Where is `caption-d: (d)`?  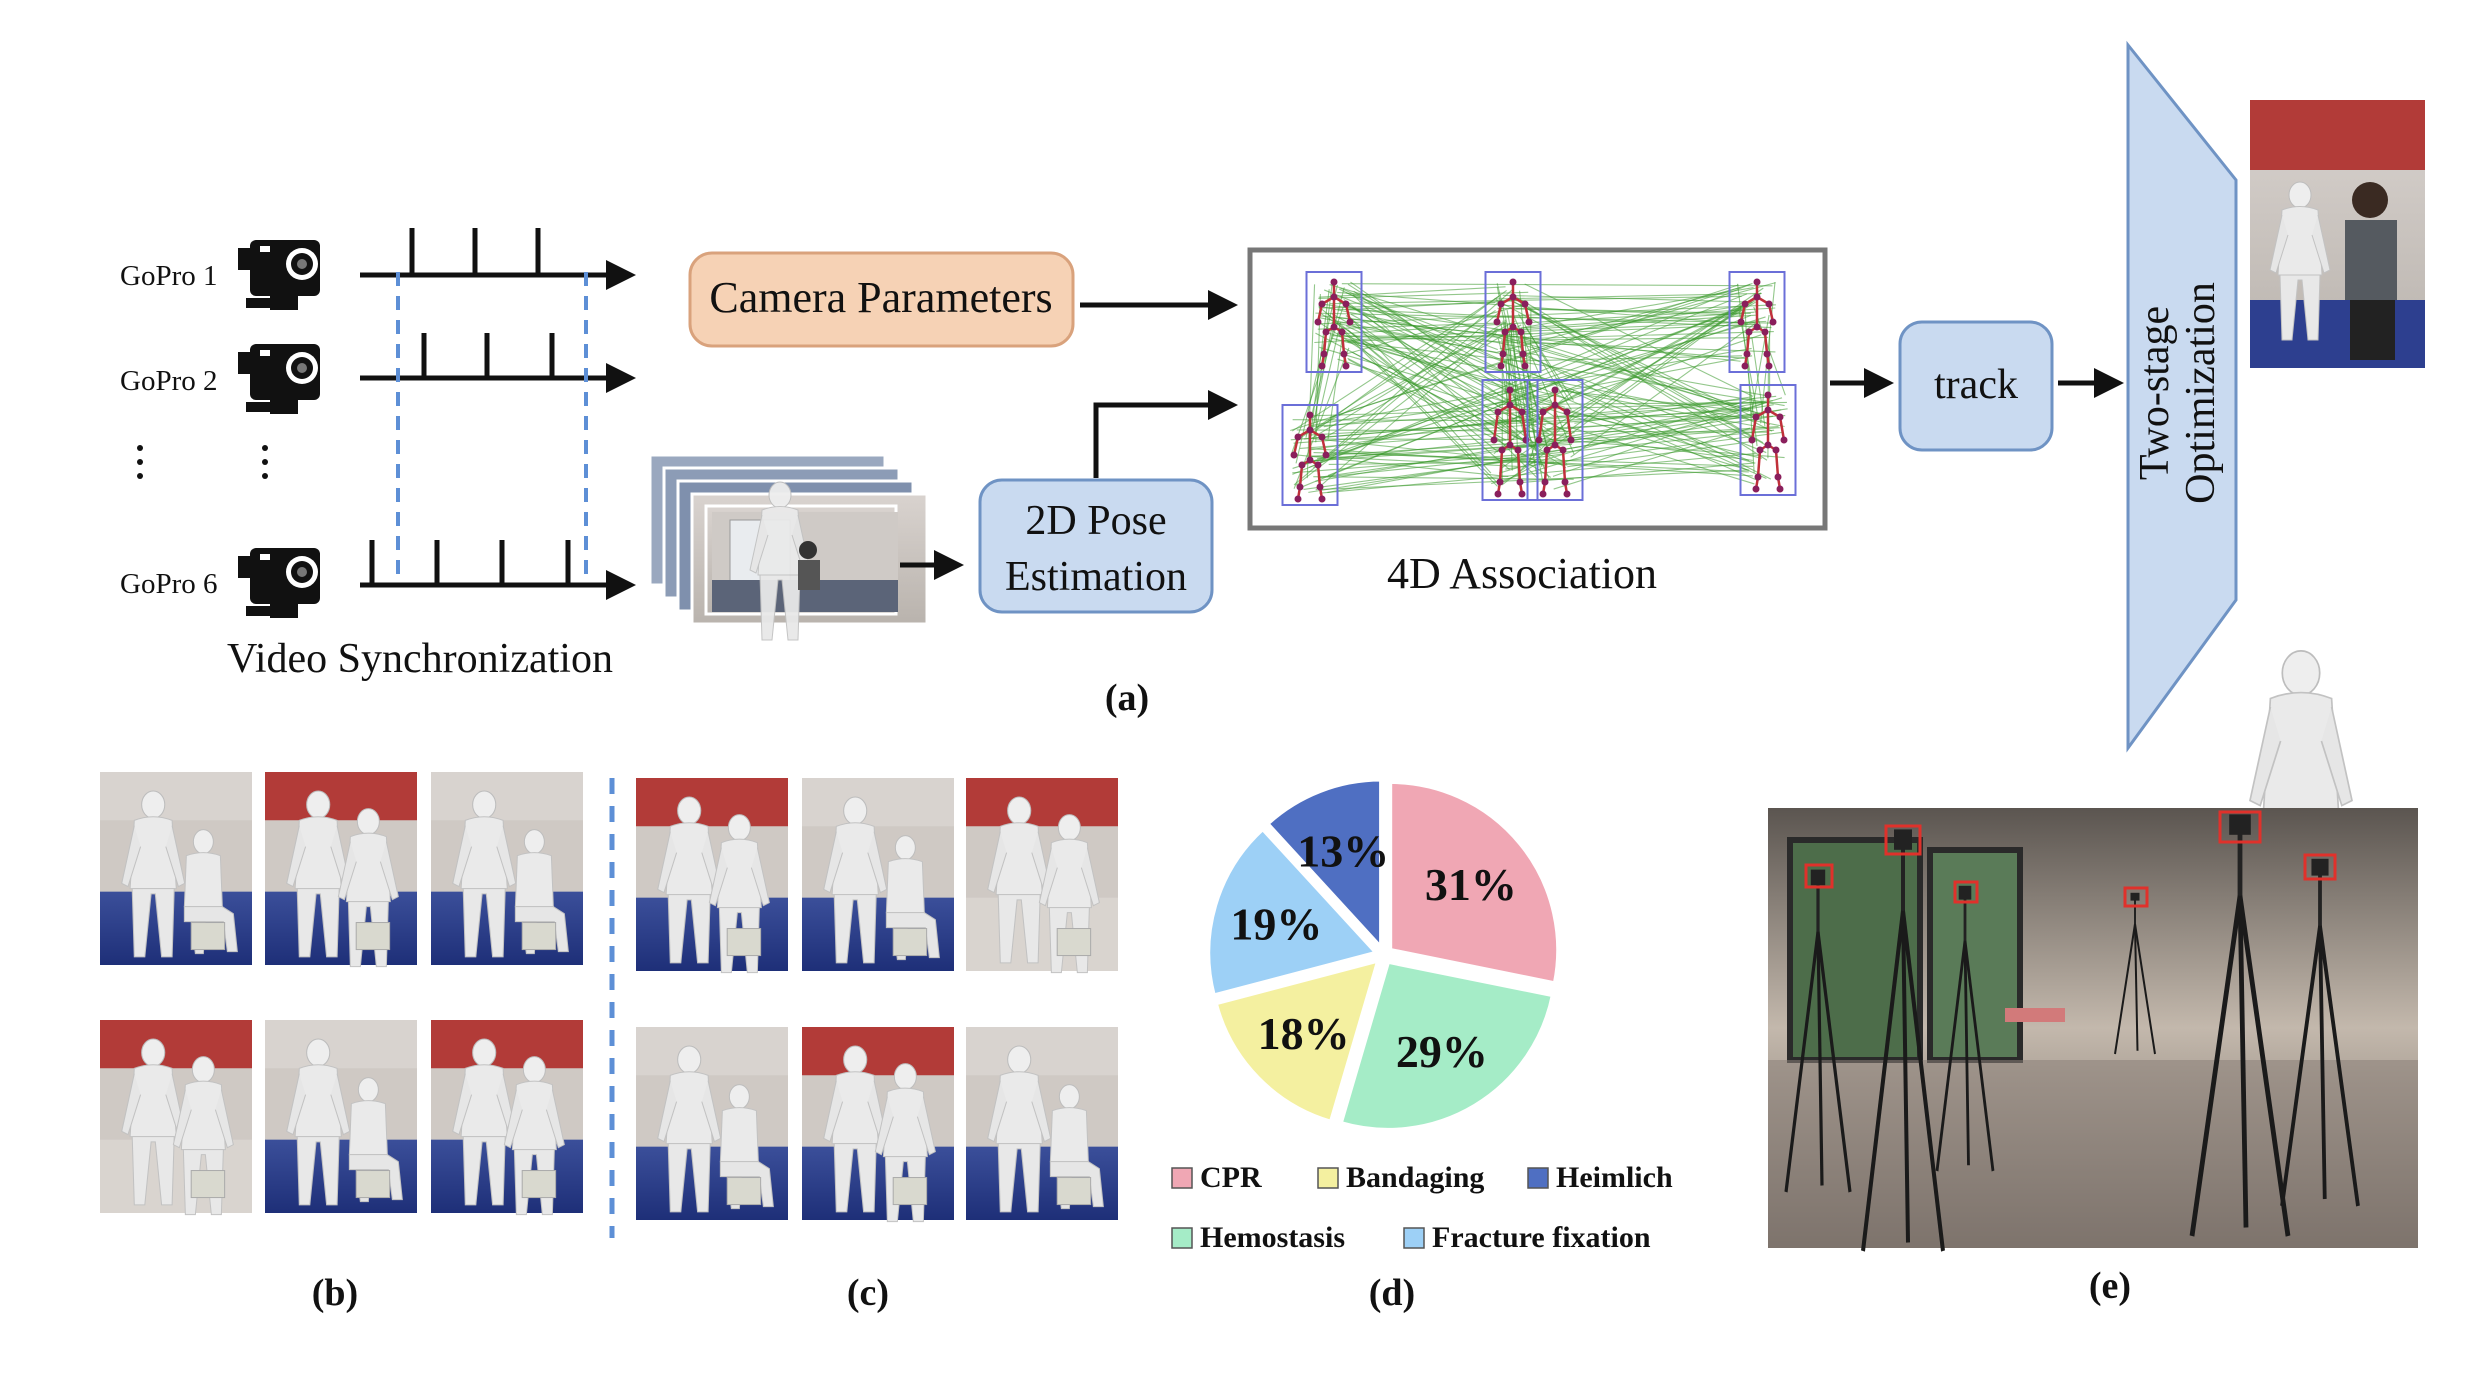 caption-d: (d) is located at coordinates (1392, 1293).